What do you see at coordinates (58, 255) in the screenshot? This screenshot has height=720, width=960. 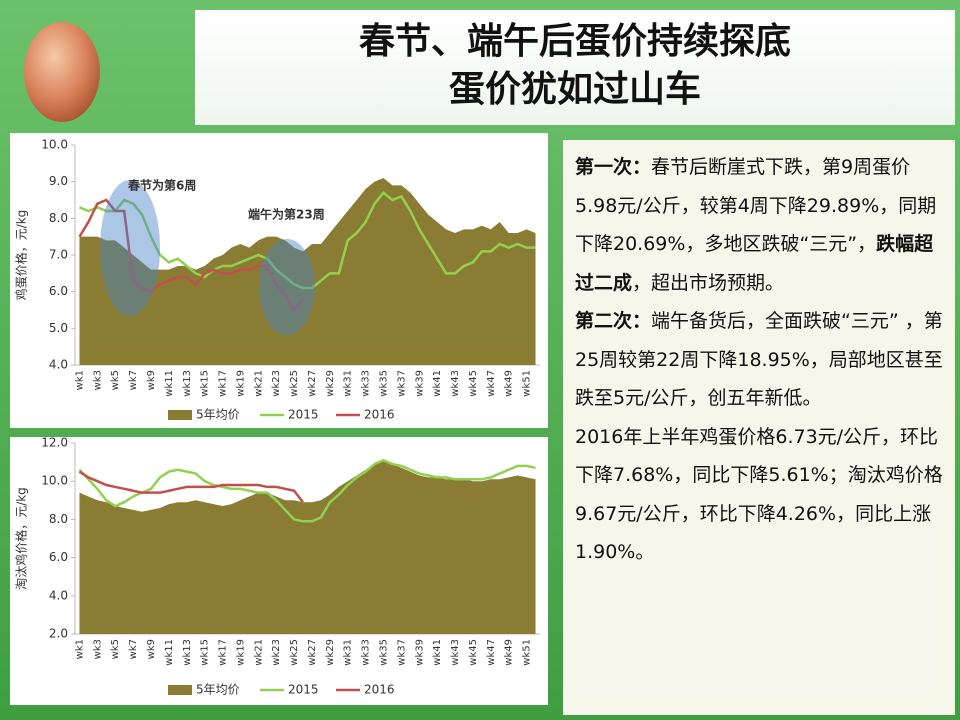 I see `y-tick-label: 7.0` at bounding box center [58, 255].